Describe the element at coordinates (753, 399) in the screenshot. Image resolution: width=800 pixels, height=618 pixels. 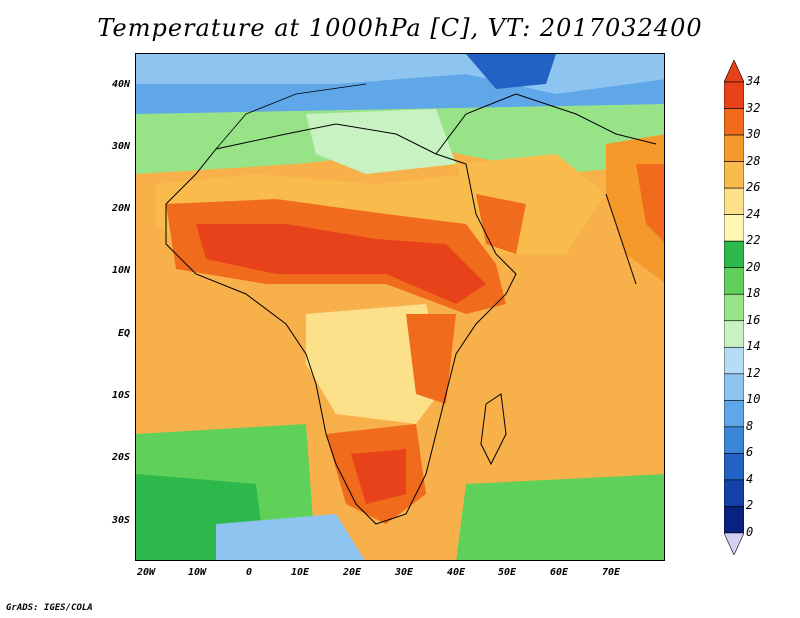
I see `colorbar-label: 10` at that location.